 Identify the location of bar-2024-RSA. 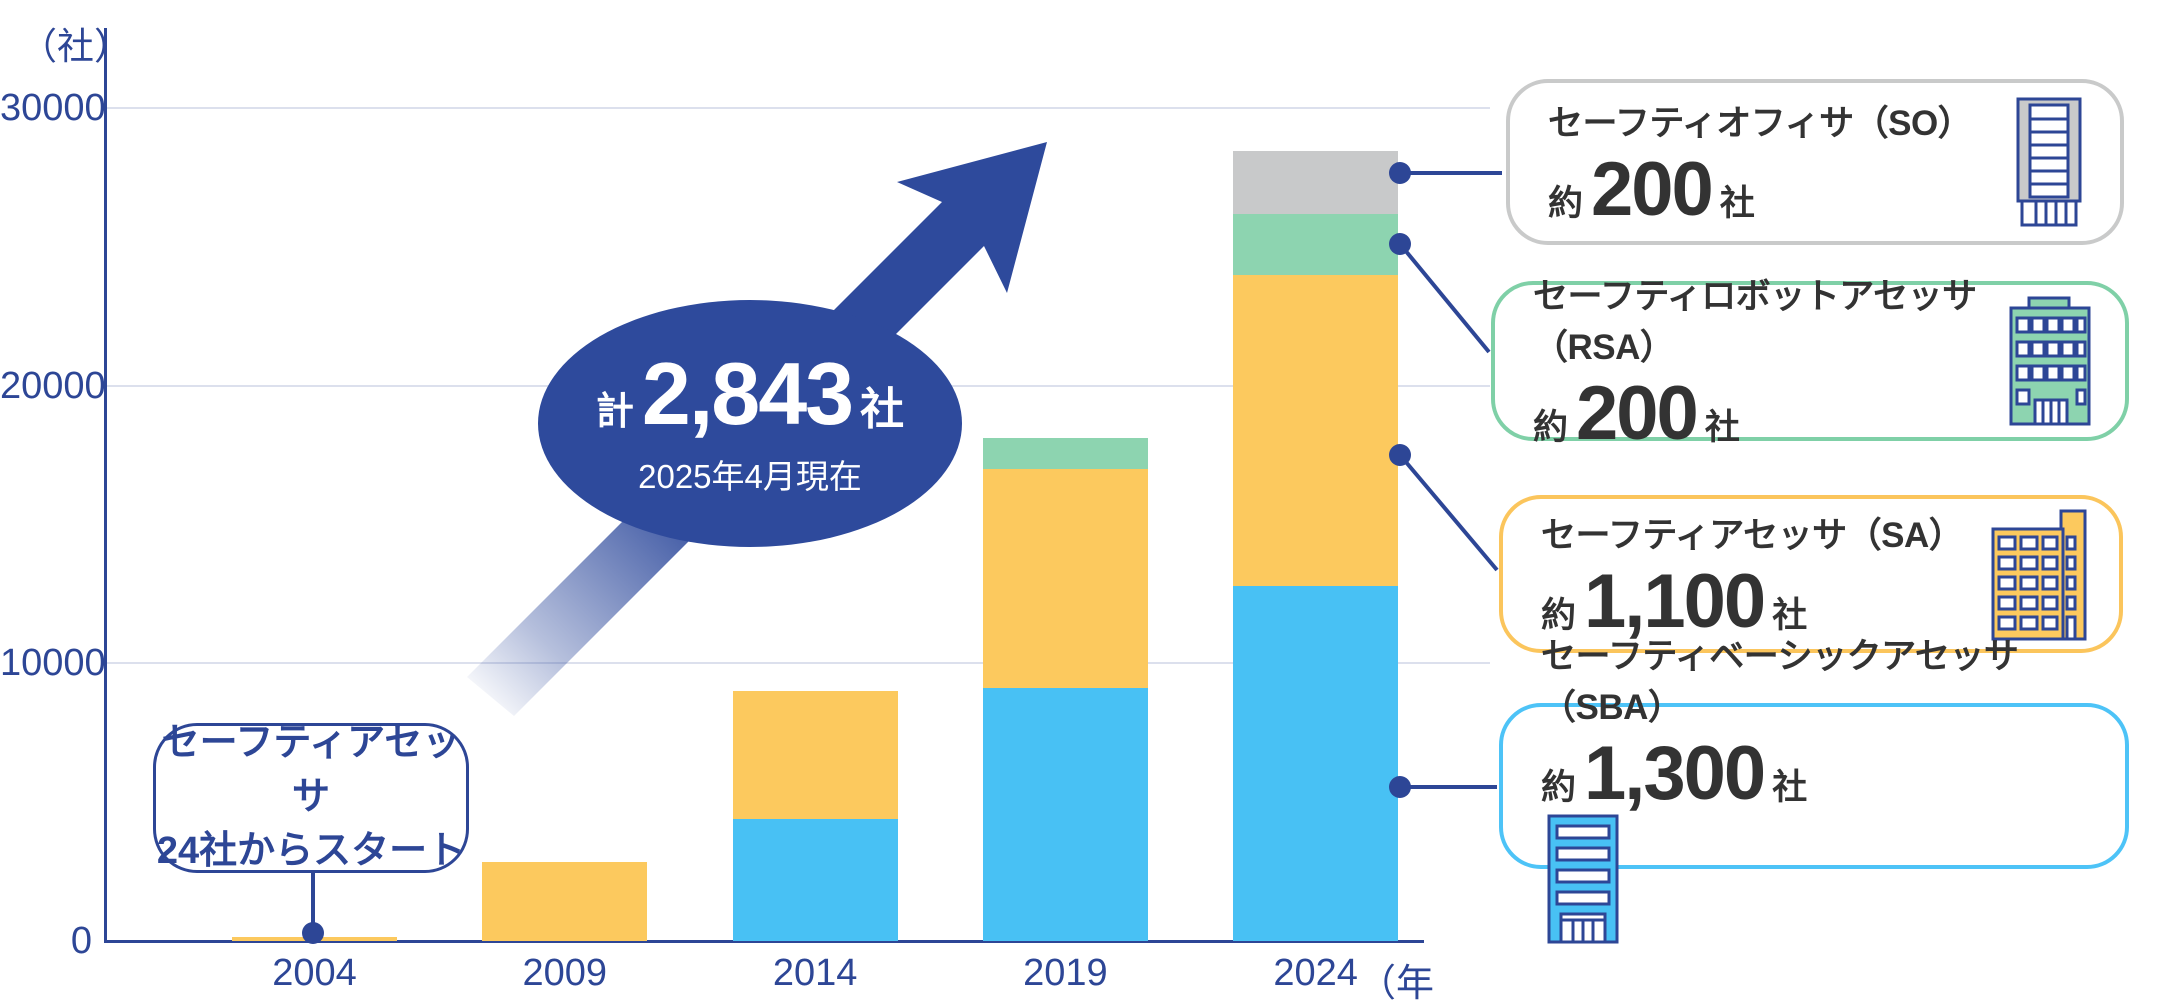
(1316, 244).